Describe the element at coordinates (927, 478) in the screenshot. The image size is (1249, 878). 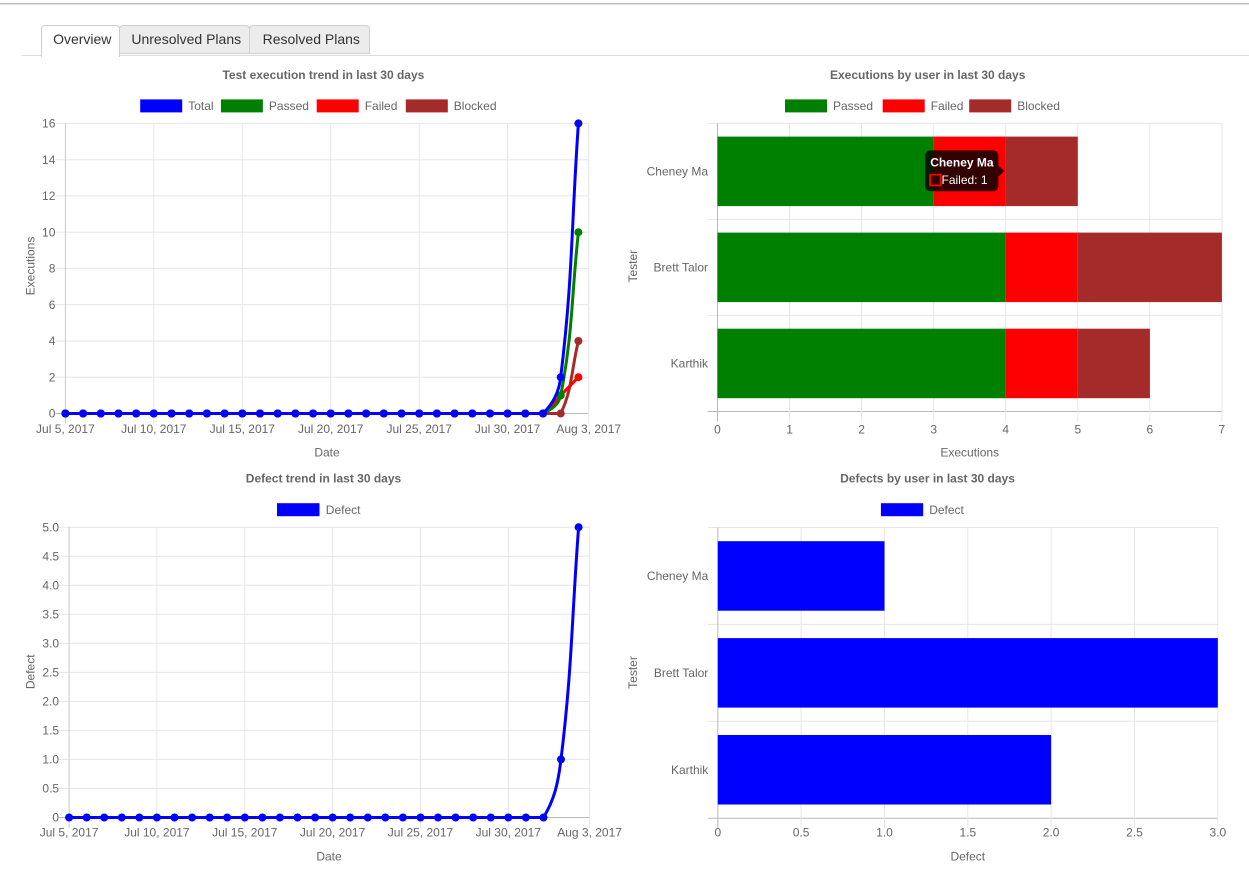
I see `svg-text:Defects by user in last 30 day: Defects by user in last 30 days` at that location.